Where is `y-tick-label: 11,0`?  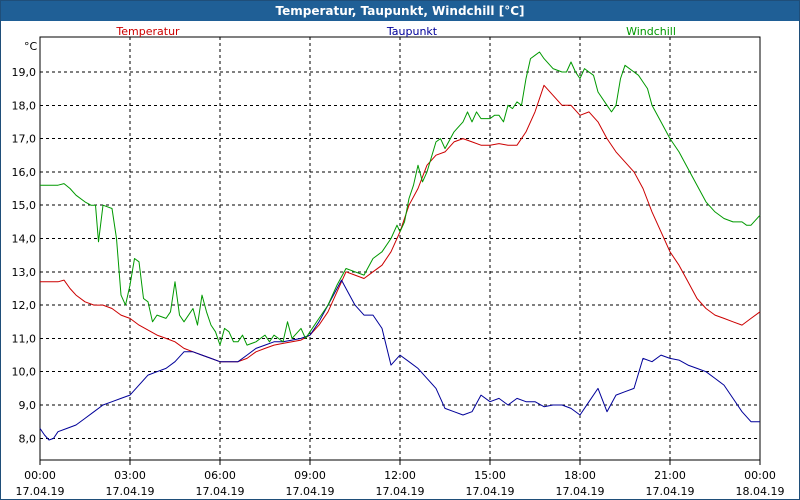 y-tick-label: 11,0 is located at coordinates (24, 338).